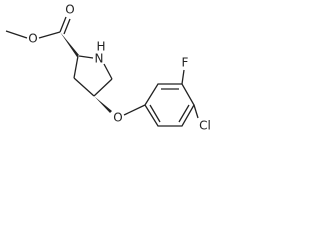  Describe the element at coordinates (169, 105) in the screenshot. I see `benzene-ring` at that location.